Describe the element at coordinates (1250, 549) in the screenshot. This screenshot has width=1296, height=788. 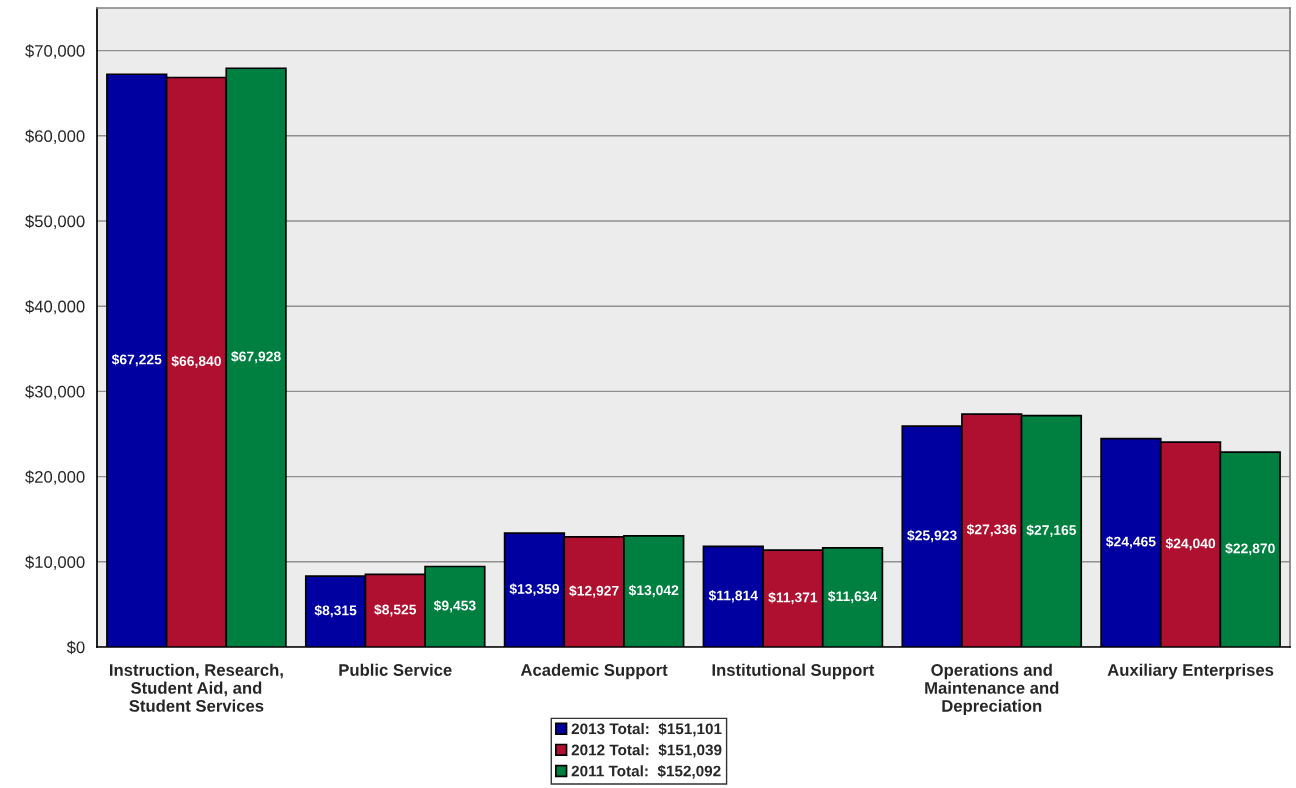
I see `data-label: $22,870` at that location.